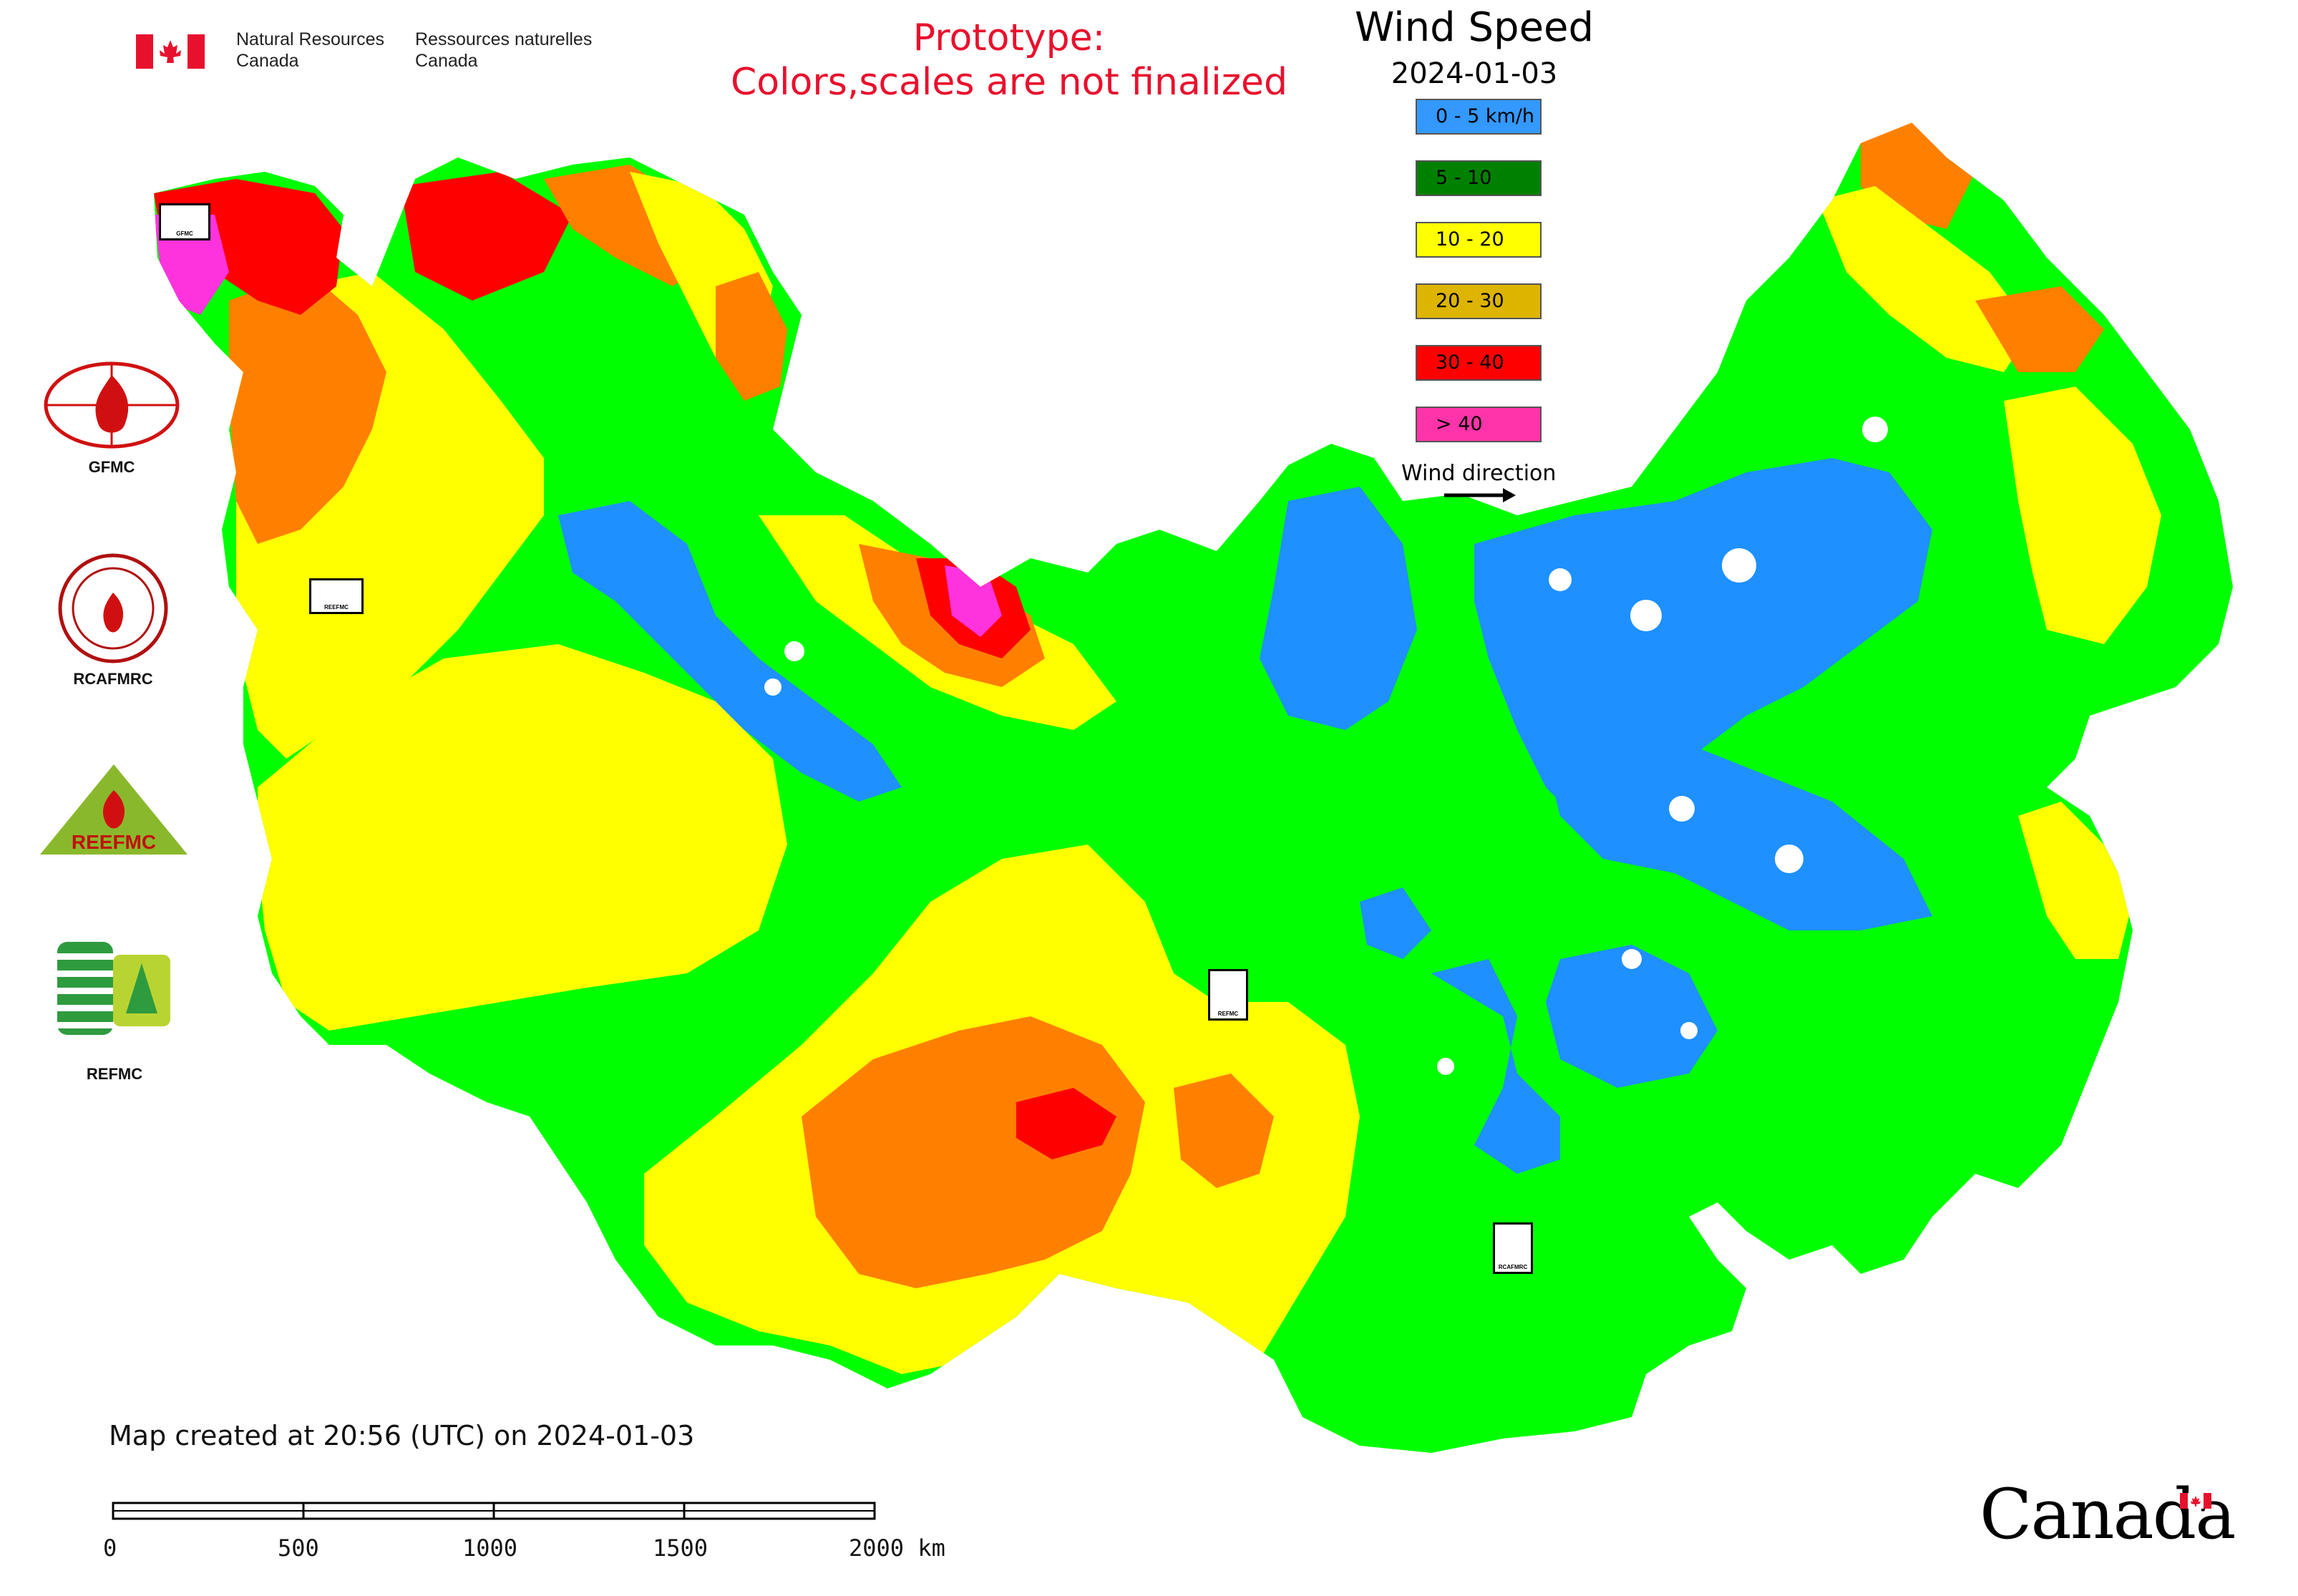 This screenshot has width=2298, height=1596. I want to click on gfmc-map-marker: GFMC, so click(184, 222).